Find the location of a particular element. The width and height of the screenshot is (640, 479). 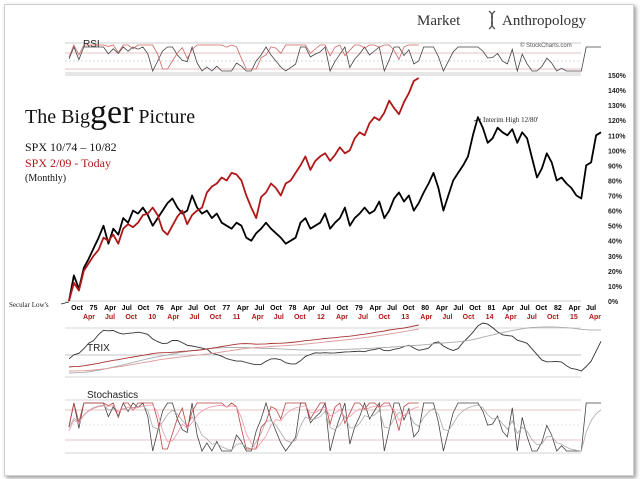

rsi-panel: RSI © StockCharts.com is located at coordinates (333, 56).